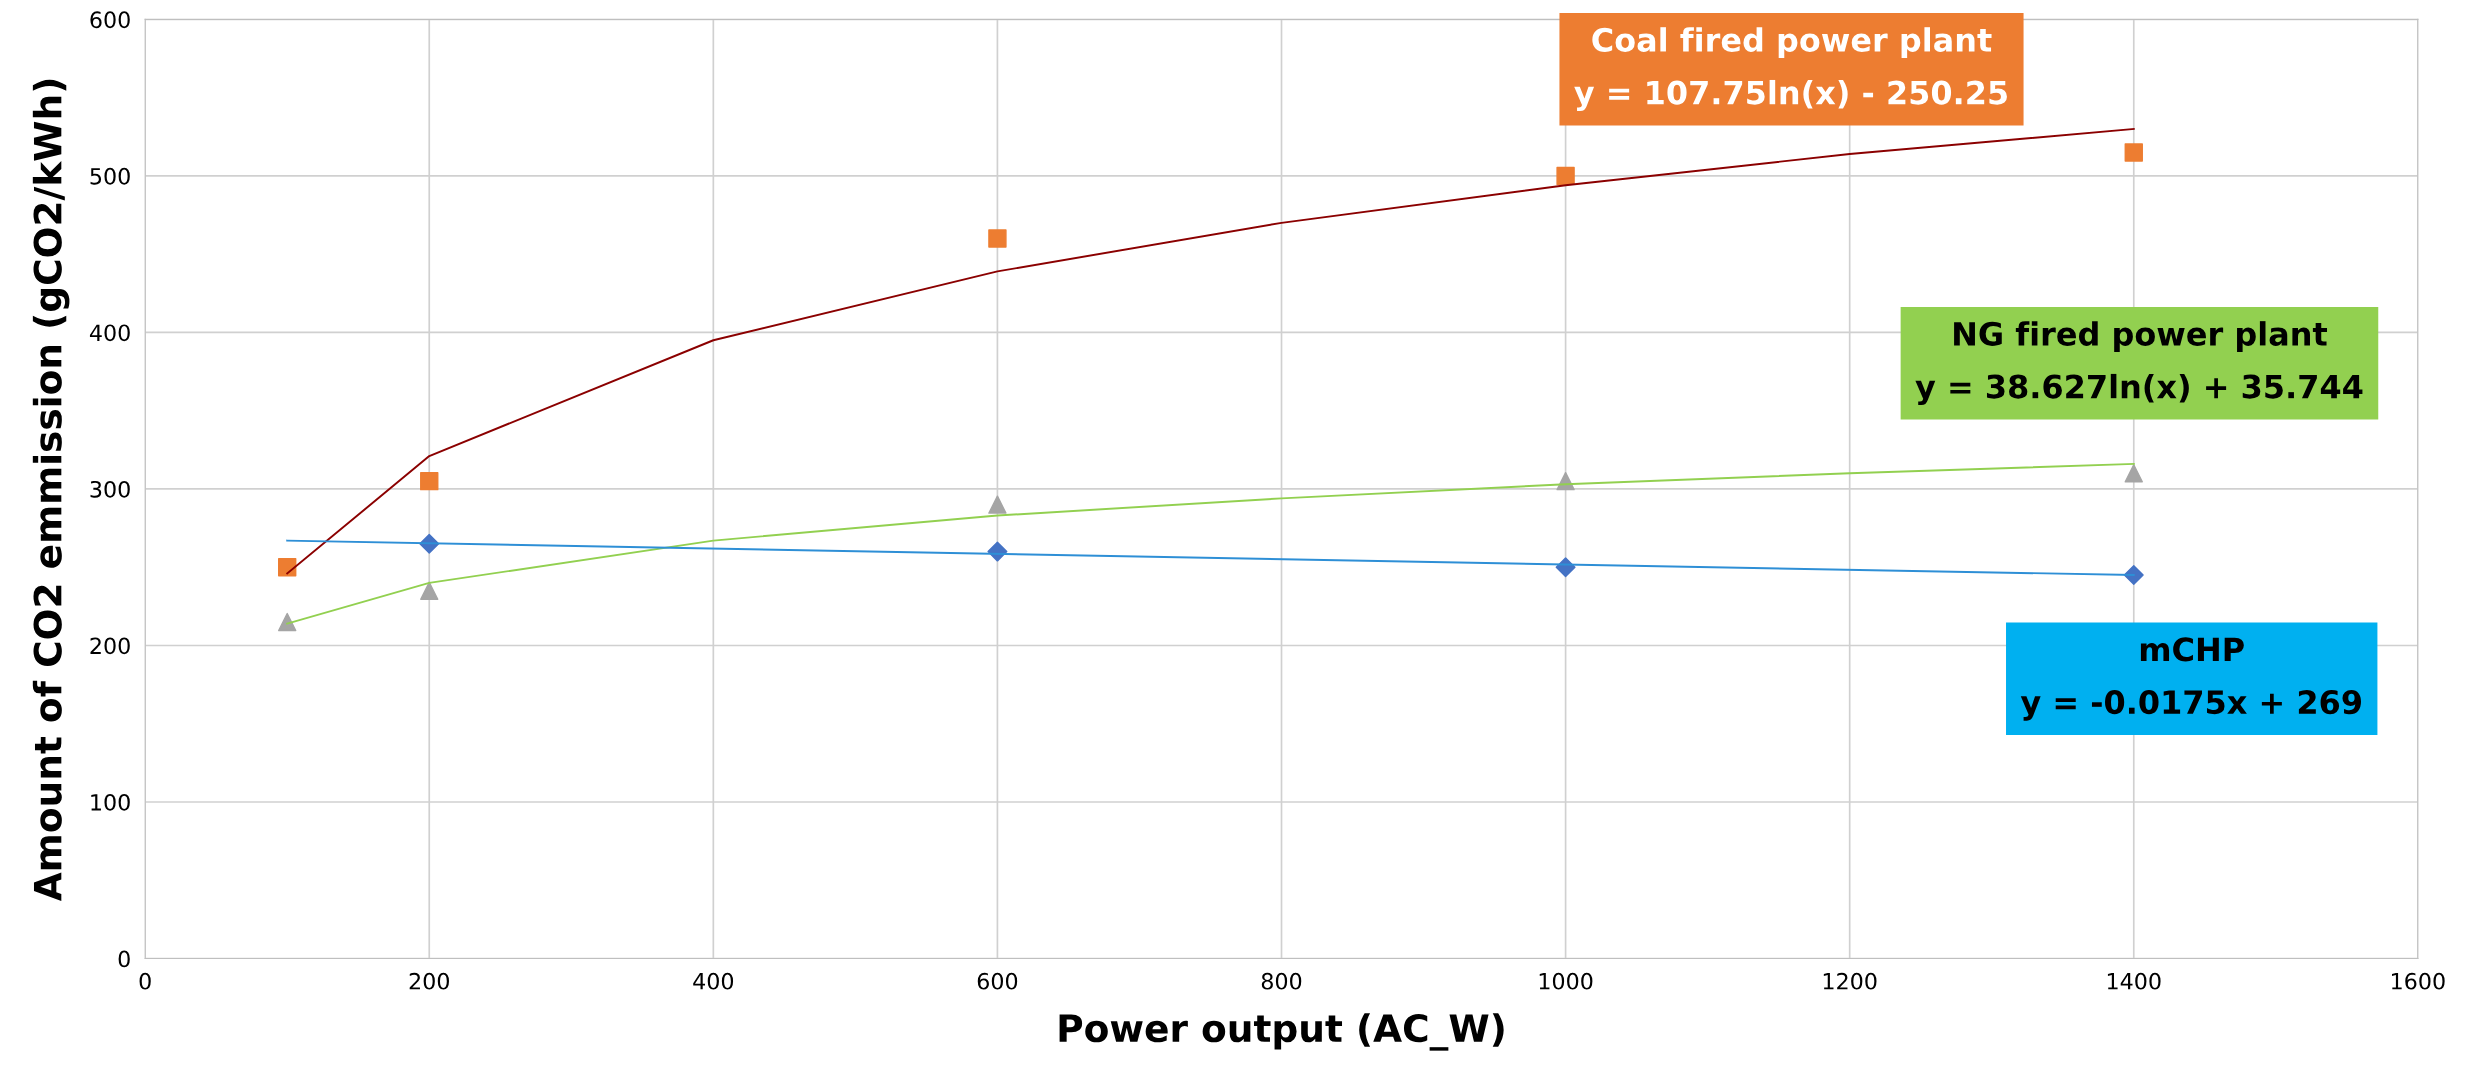 The height and width of the screenshot is (1077, 2473). Describe the element at coordinates (1281, 1032) in the screenshot. I see `x-axis-title: Power output (AC_W)` at that location.